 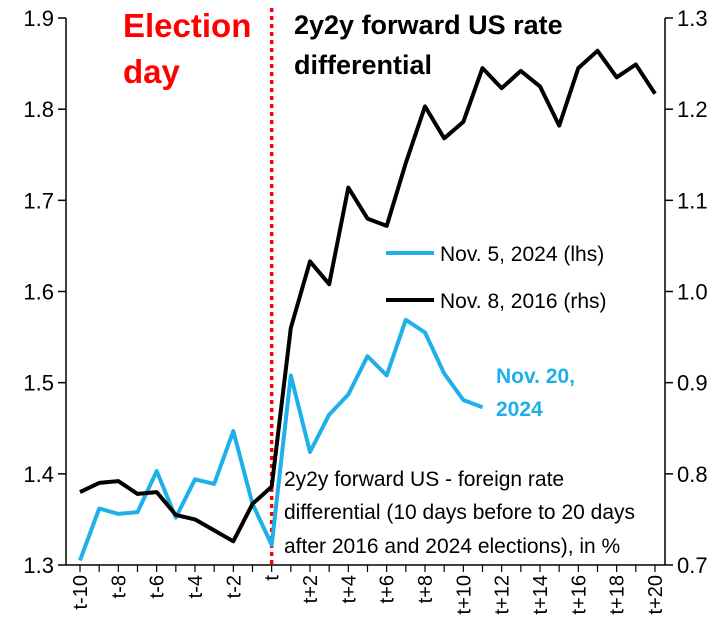 I want to click on right-tick-label: 1.2, so click(x=692, y=109).